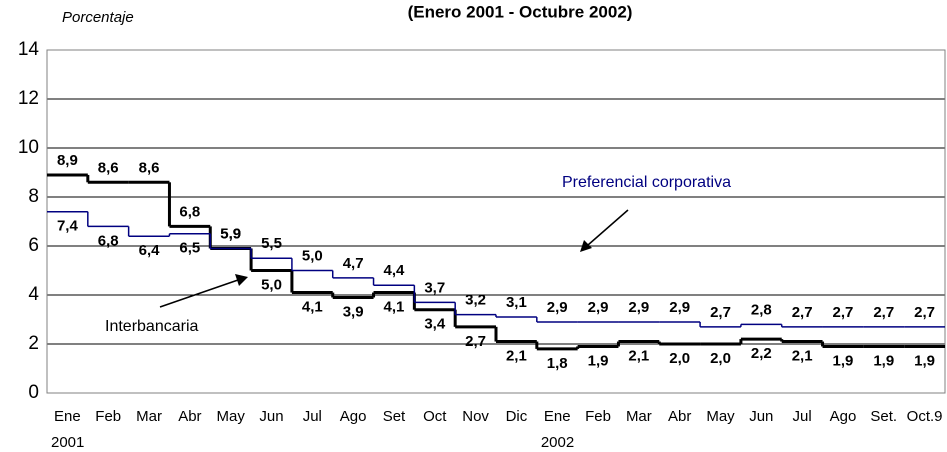 The width and height of the screenshot is (947, 452). What do you see at coordinates (435, 416) in the screenshot?
I see `x-tick-label: Oct` at bounding box center [435, 416].